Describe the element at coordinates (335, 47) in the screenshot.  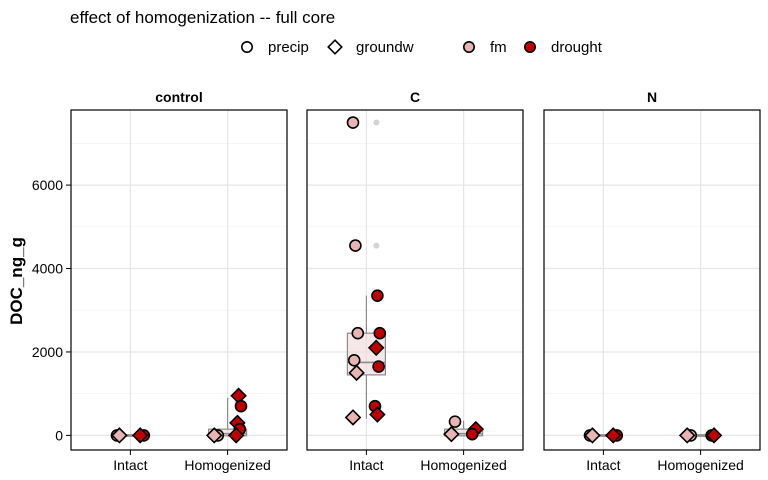
I see `legend-key-groundw` at that location.